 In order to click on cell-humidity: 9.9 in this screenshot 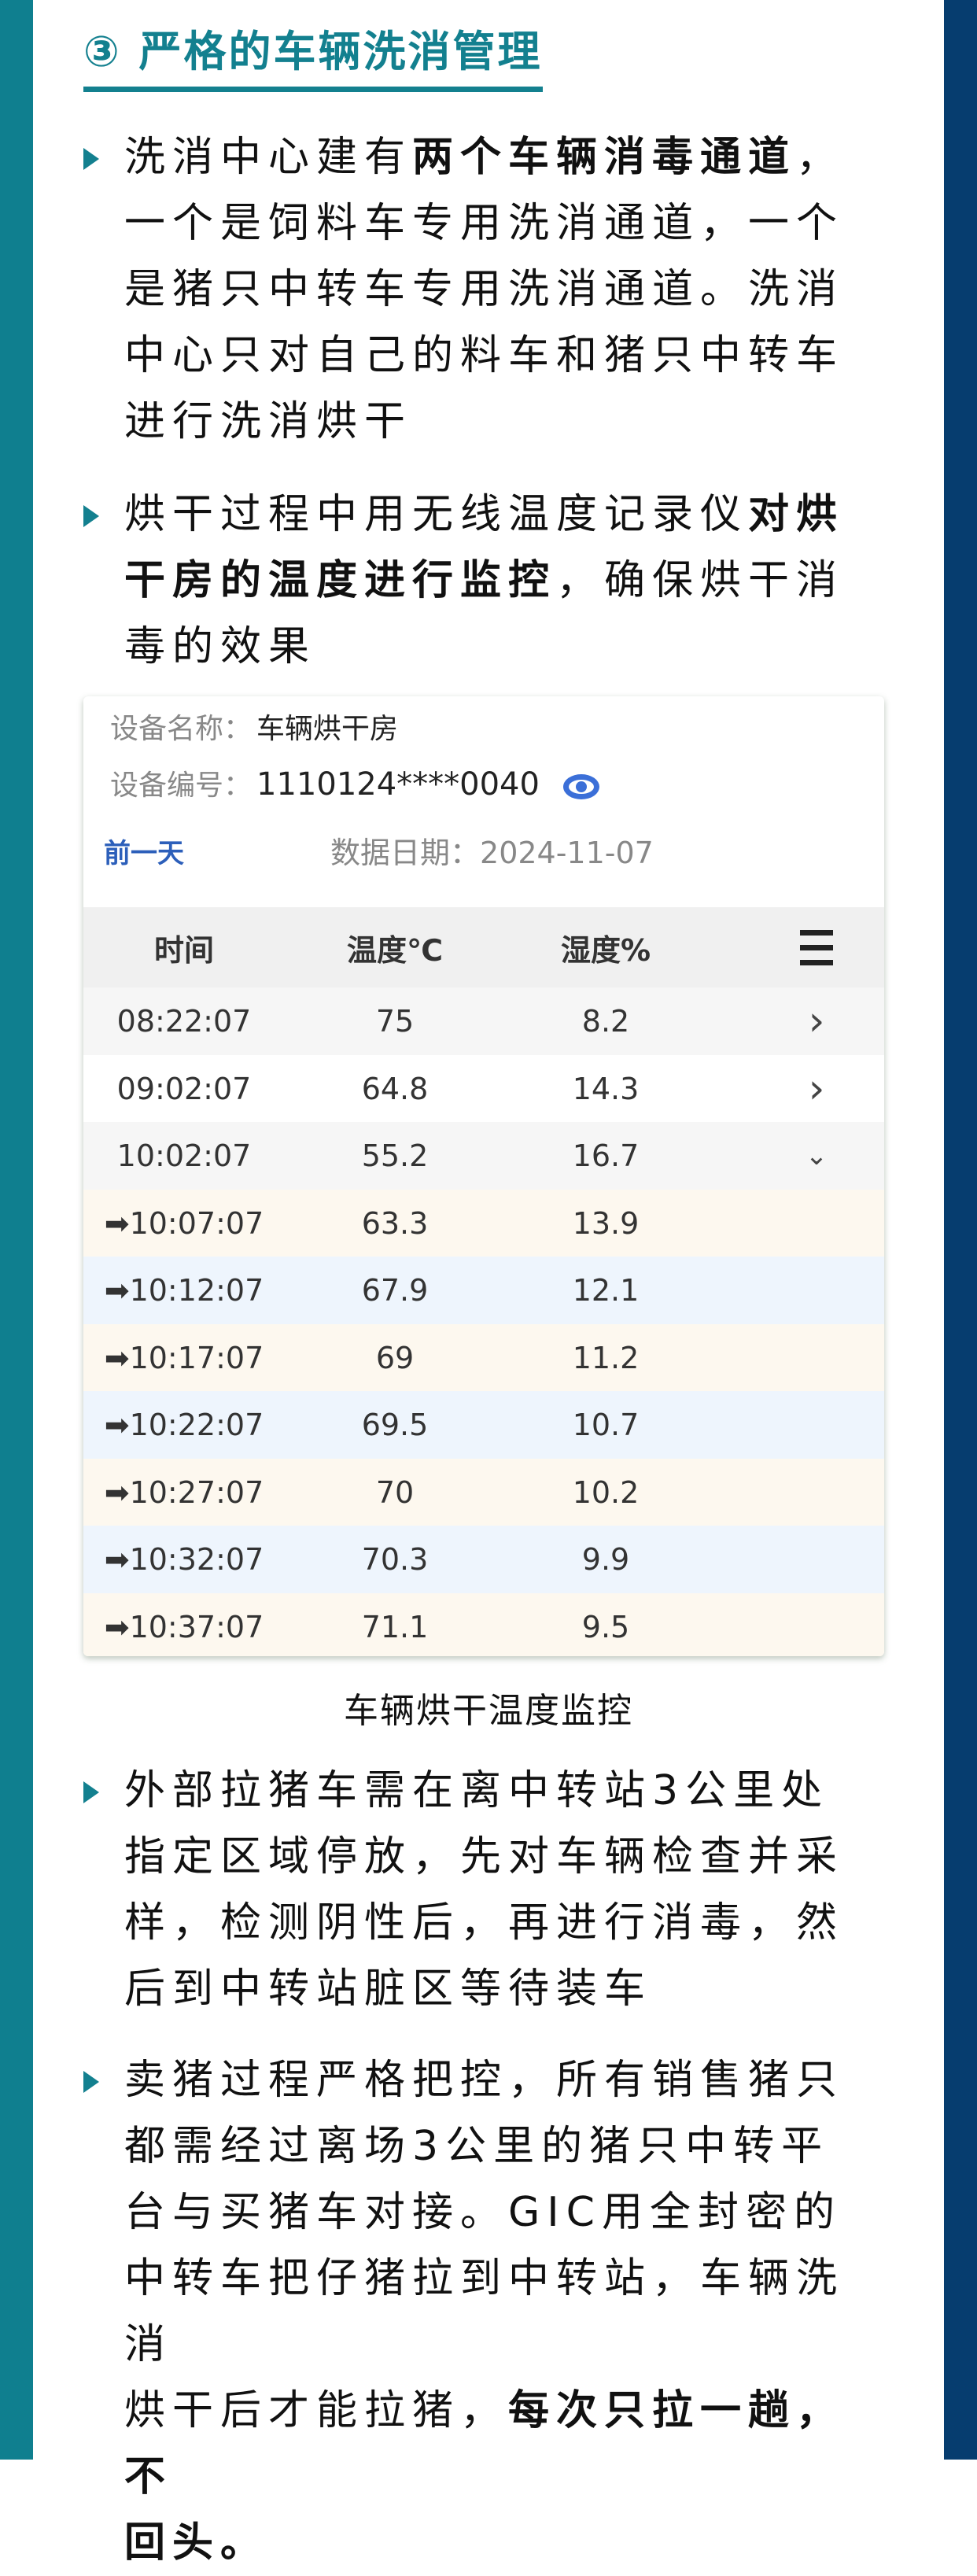, I will do `click(605, 1560)`.